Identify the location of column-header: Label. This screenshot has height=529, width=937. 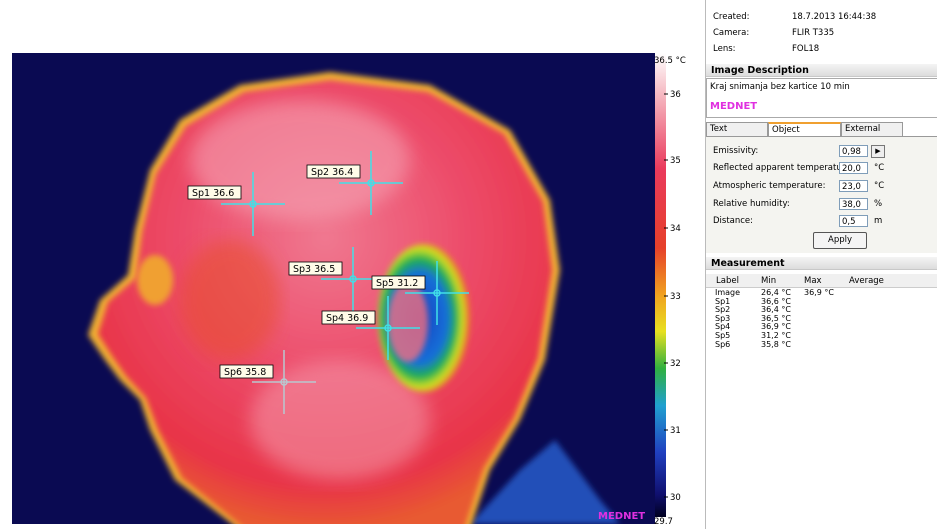
(727, 281).